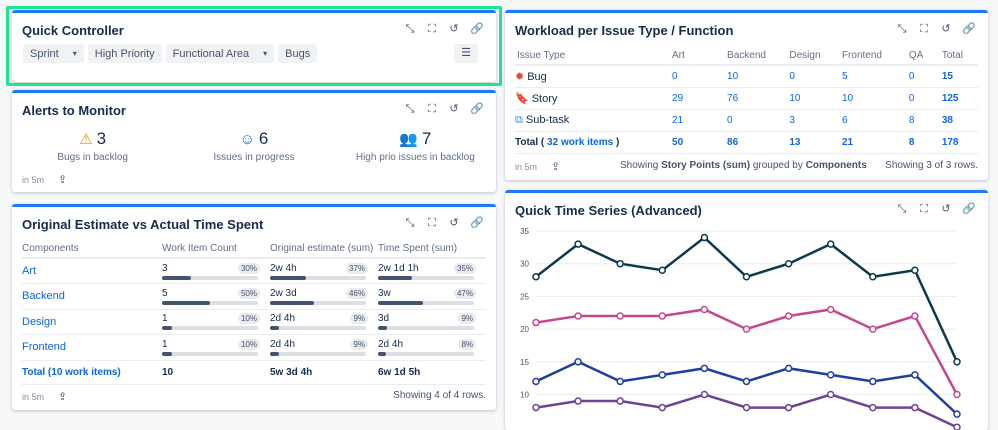  What do you see at coordinates (53, 53) in the screenshot?
I see `filter-chip: Sprint ▾` at bounding box center [53, 53].